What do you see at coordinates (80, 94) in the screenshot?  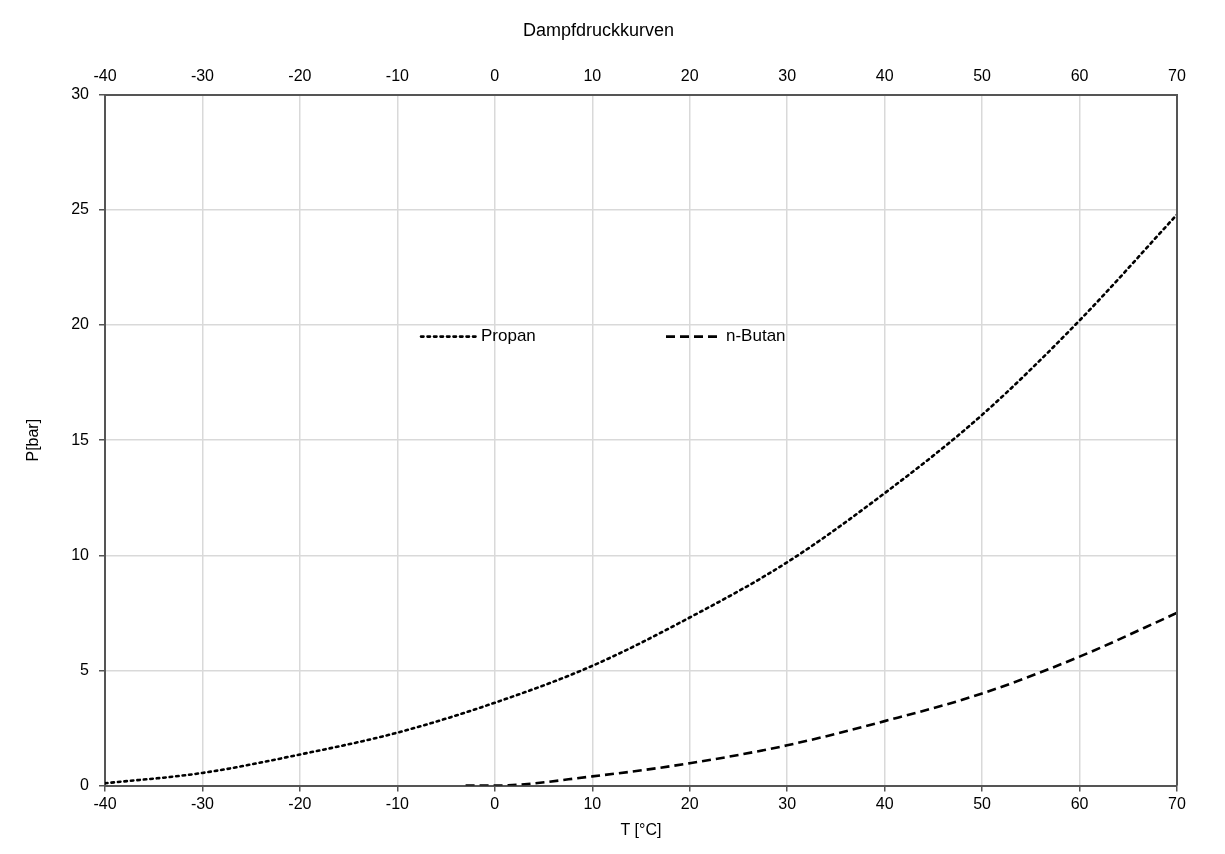 I see `y-tick-label: 30` at bounding box center [80, 94].